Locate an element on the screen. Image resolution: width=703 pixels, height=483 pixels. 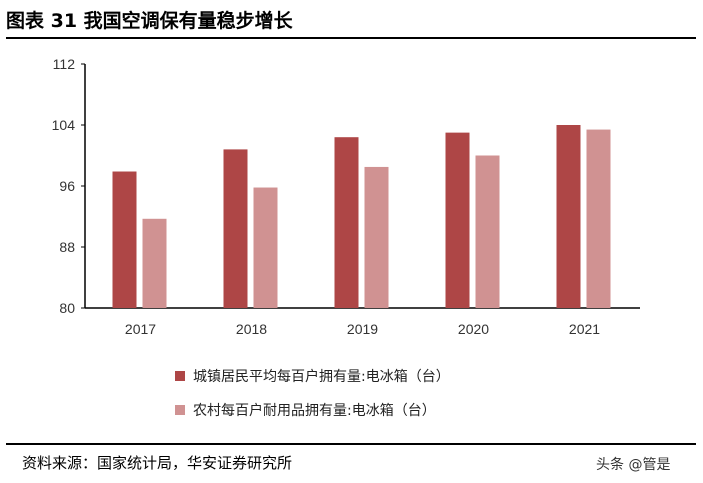
x-tick-label: 2020 is located at coordinates (473, 329).